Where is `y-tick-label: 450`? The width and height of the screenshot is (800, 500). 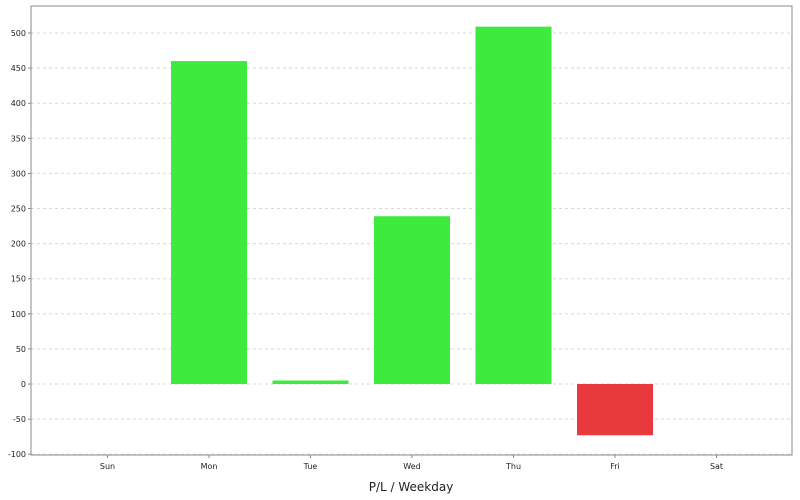
y-tick-label: 450 is located at coordinates (18, 68).